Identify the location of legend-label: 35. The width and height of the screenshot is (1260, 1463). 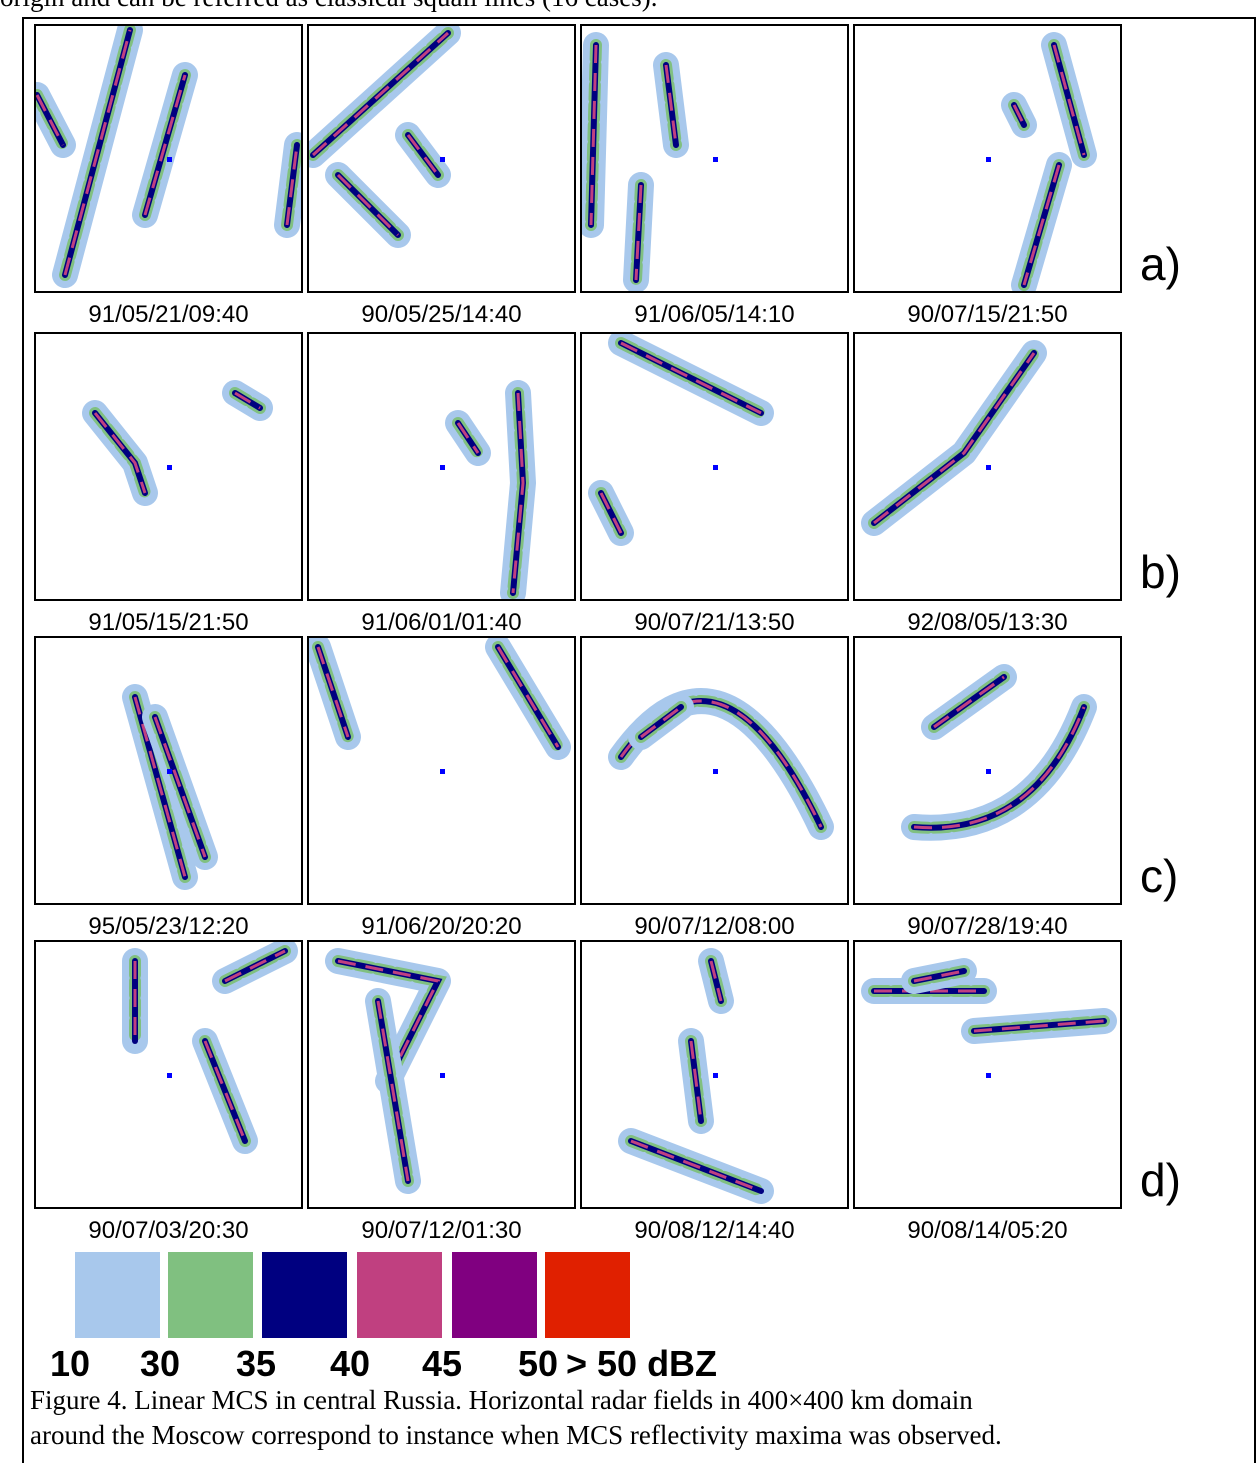
(256, 1363).